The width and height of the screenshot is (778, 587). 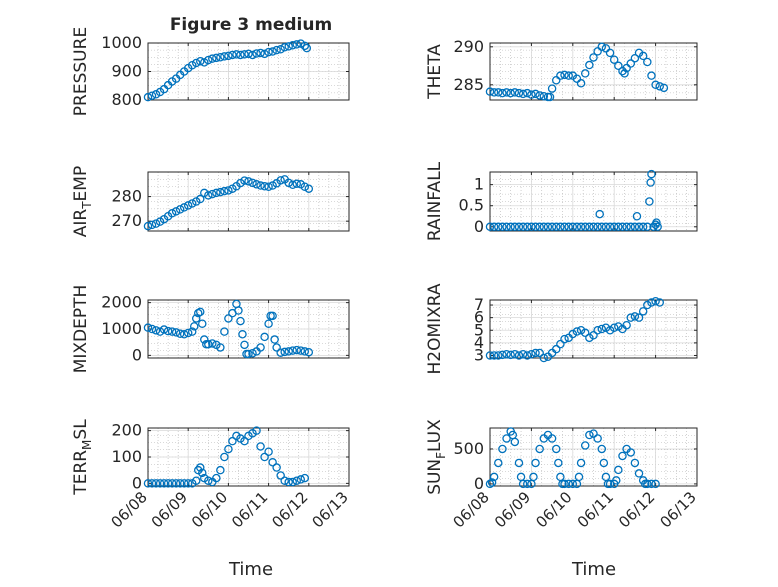 What do you see at coordinates (81, 71) in the screenshot?
I see `y-axis-label: PRESSURE` at bounding box center [81, 71].